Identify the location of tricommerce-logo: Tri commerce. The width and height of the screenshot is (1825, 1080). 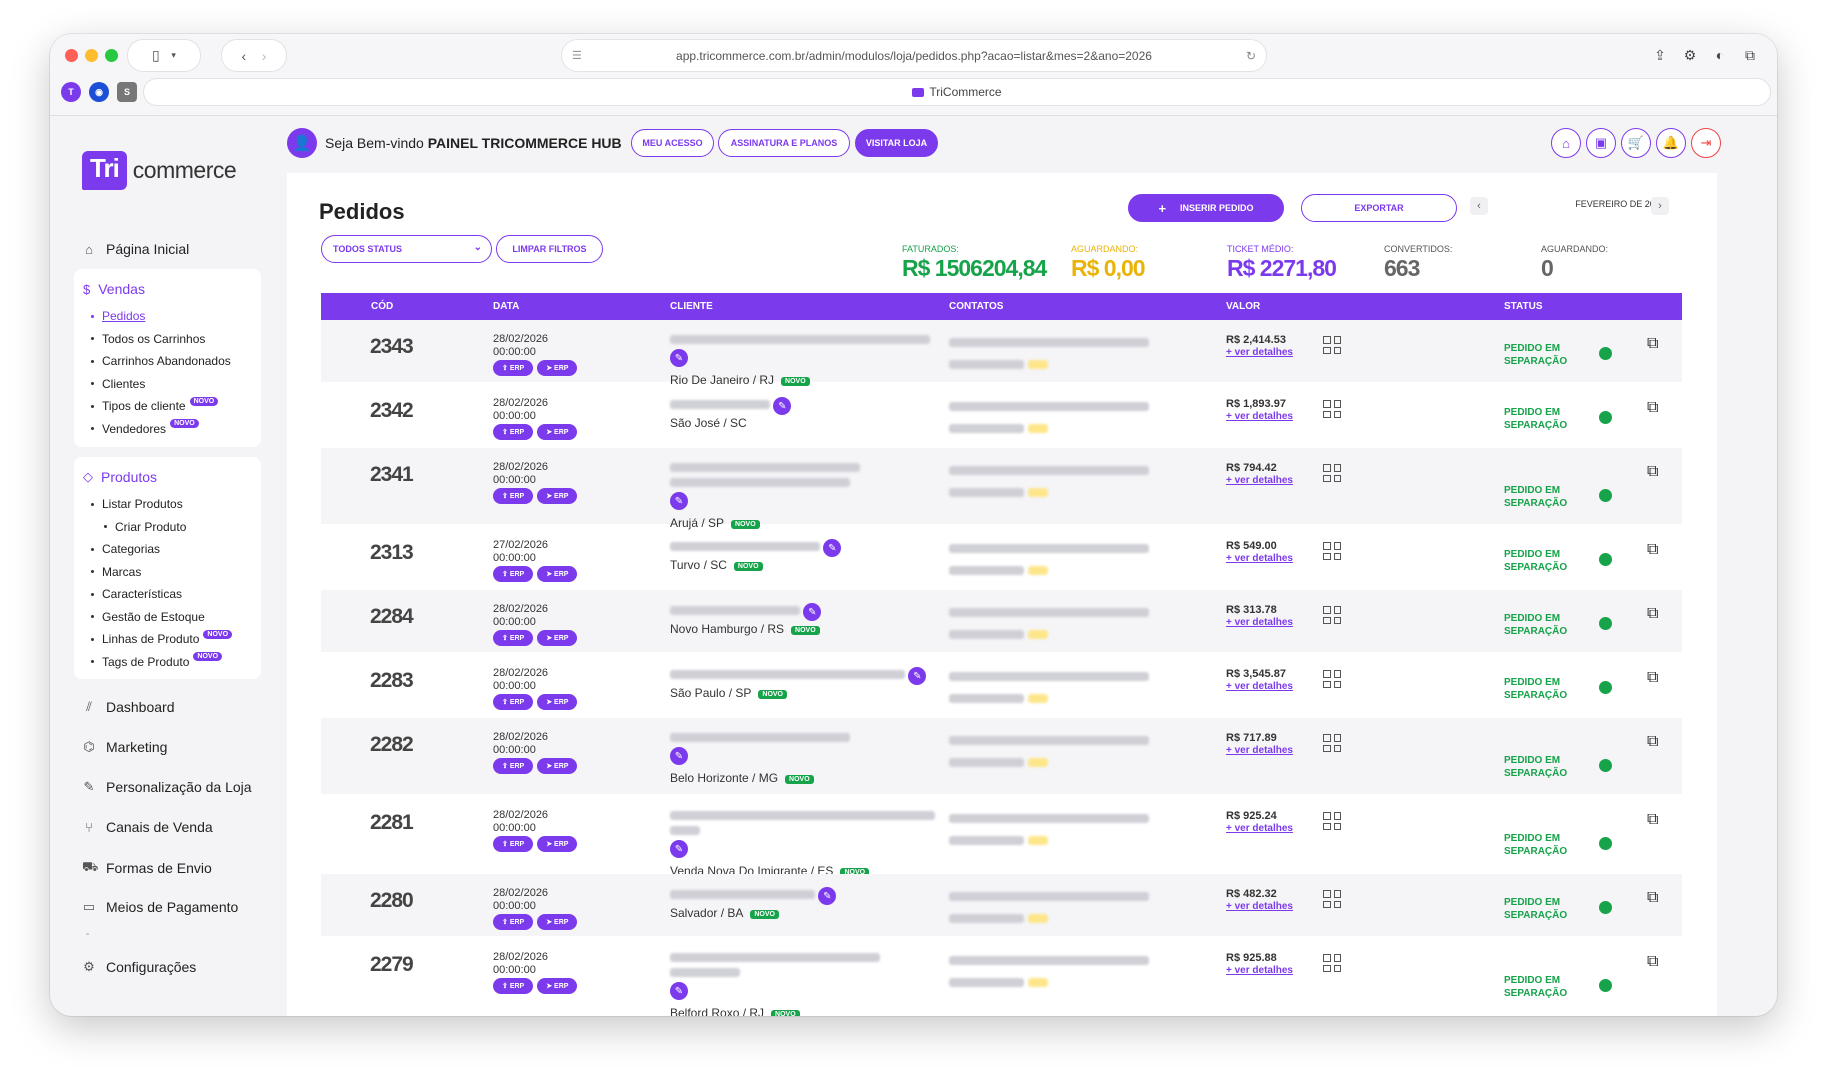
(159, 170).